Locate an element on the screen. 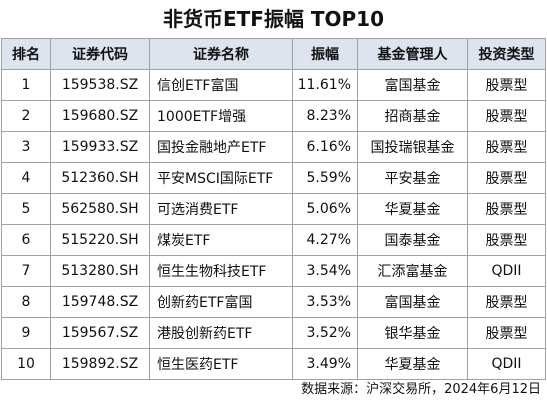 This screenshot has width=547, height=401. table-cell: 5.59% is located at coordinates (325, 178).